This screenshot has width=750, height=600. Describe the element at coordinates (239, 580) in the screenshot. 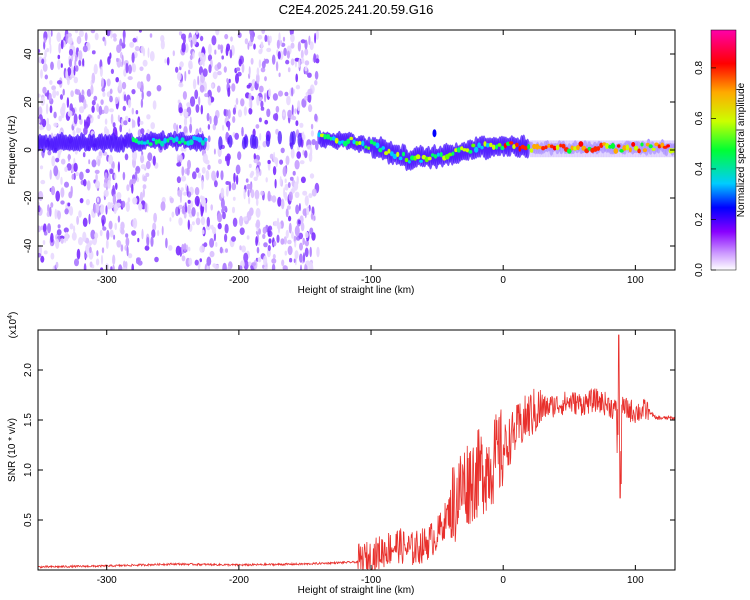

I see `x-tick-label: -200` at that location.